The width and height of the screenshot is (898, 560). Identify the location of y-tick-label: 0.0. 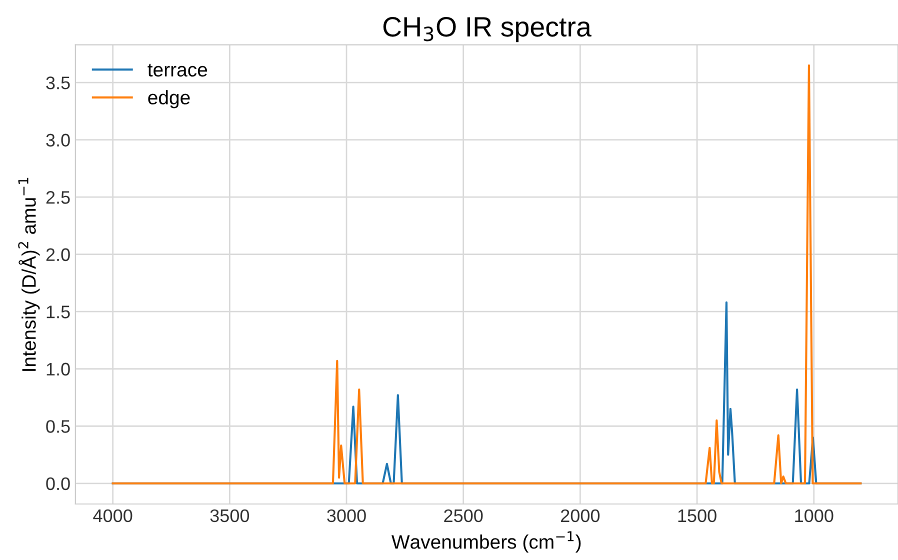
(58, 483).